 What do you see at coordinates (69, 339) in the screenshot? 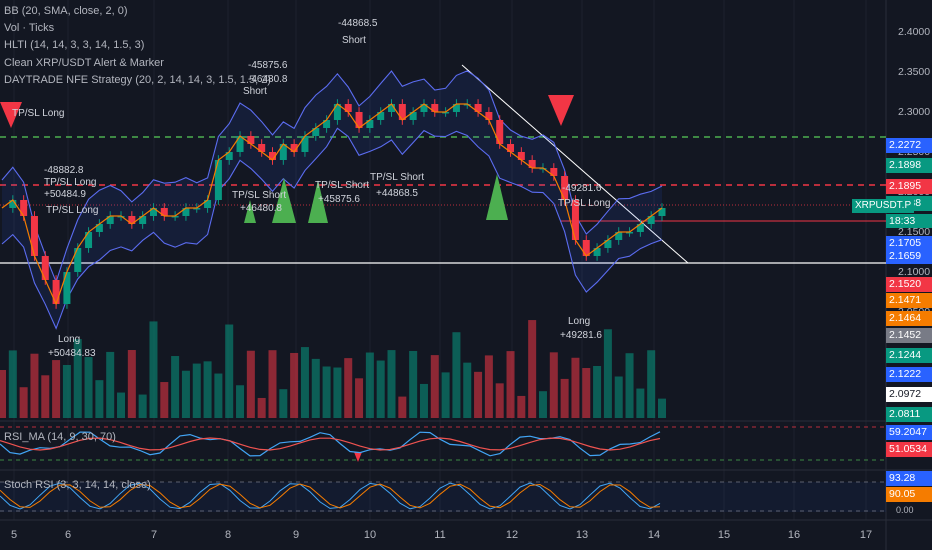
I see `ann-long-bottom: Long` at bounding box center [69, 339].